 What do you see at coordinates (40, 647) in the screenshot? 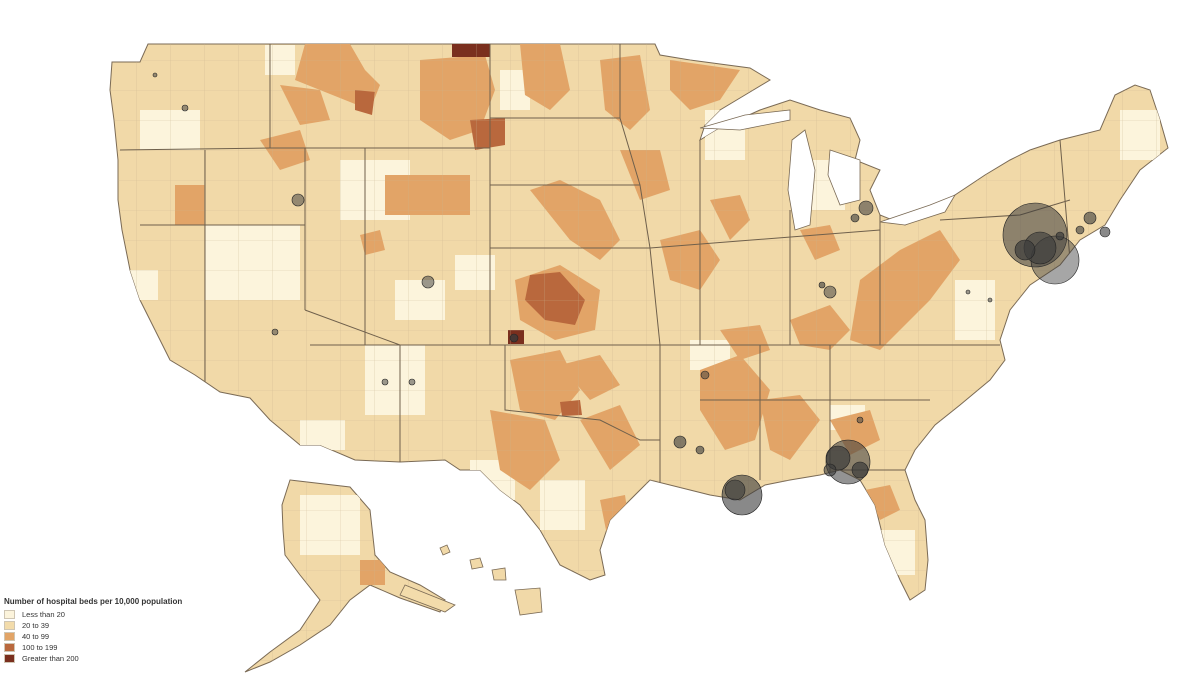
I see `legend-label: 100 to 199` at bounding box center [40, 647].